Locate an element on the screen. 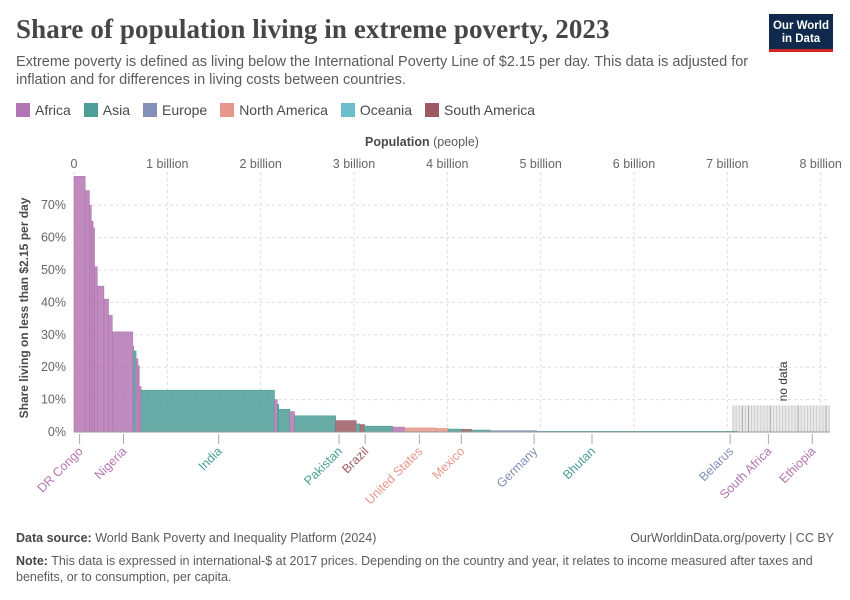 The image size is (850, 600). country-label-mexico: Mexico is located at coordinates (449, 463).